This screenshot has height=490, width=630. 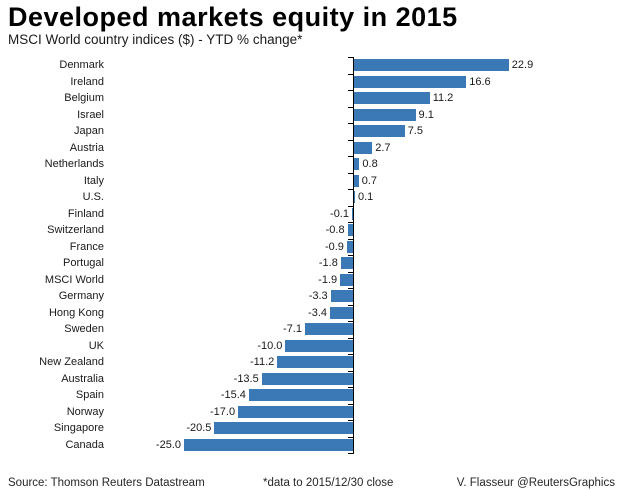 I want to click on category-label: MSCI World, so click(x=74, y=279).